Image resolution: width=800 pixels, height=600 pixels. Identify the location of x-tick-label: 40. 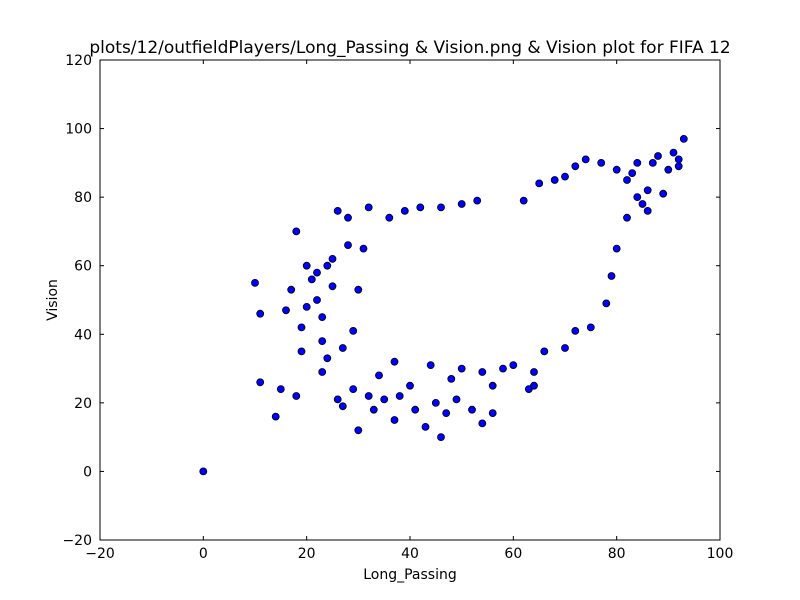
(410, 554).